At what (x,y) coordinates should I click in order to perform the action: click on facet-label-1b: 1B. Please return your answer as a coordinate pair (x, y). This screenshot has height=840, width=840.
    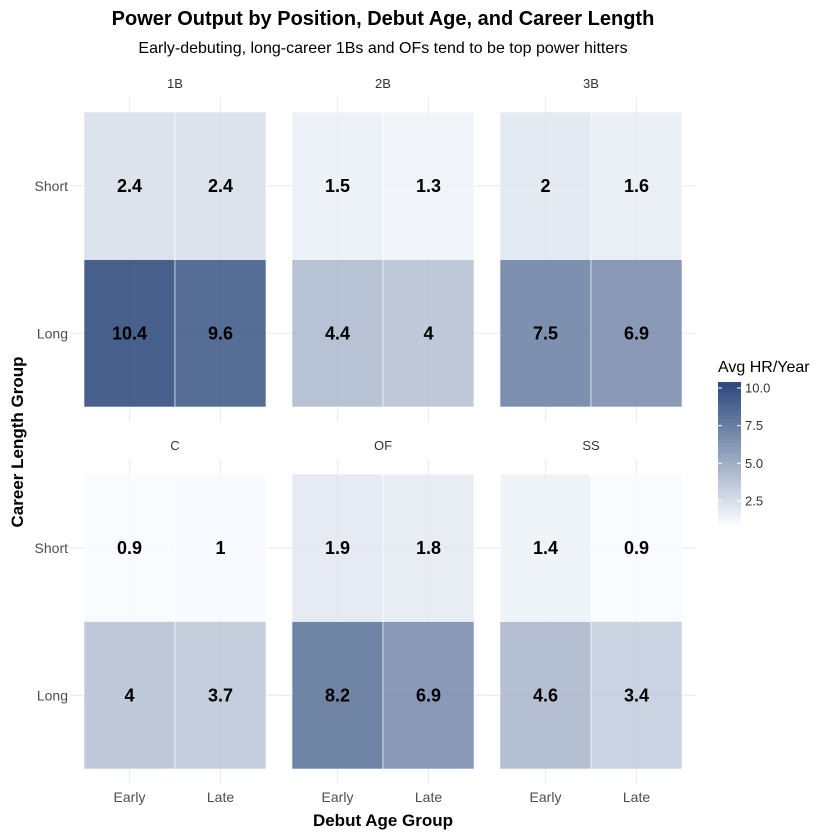
    Looking at the image, I should click on (175, 83).